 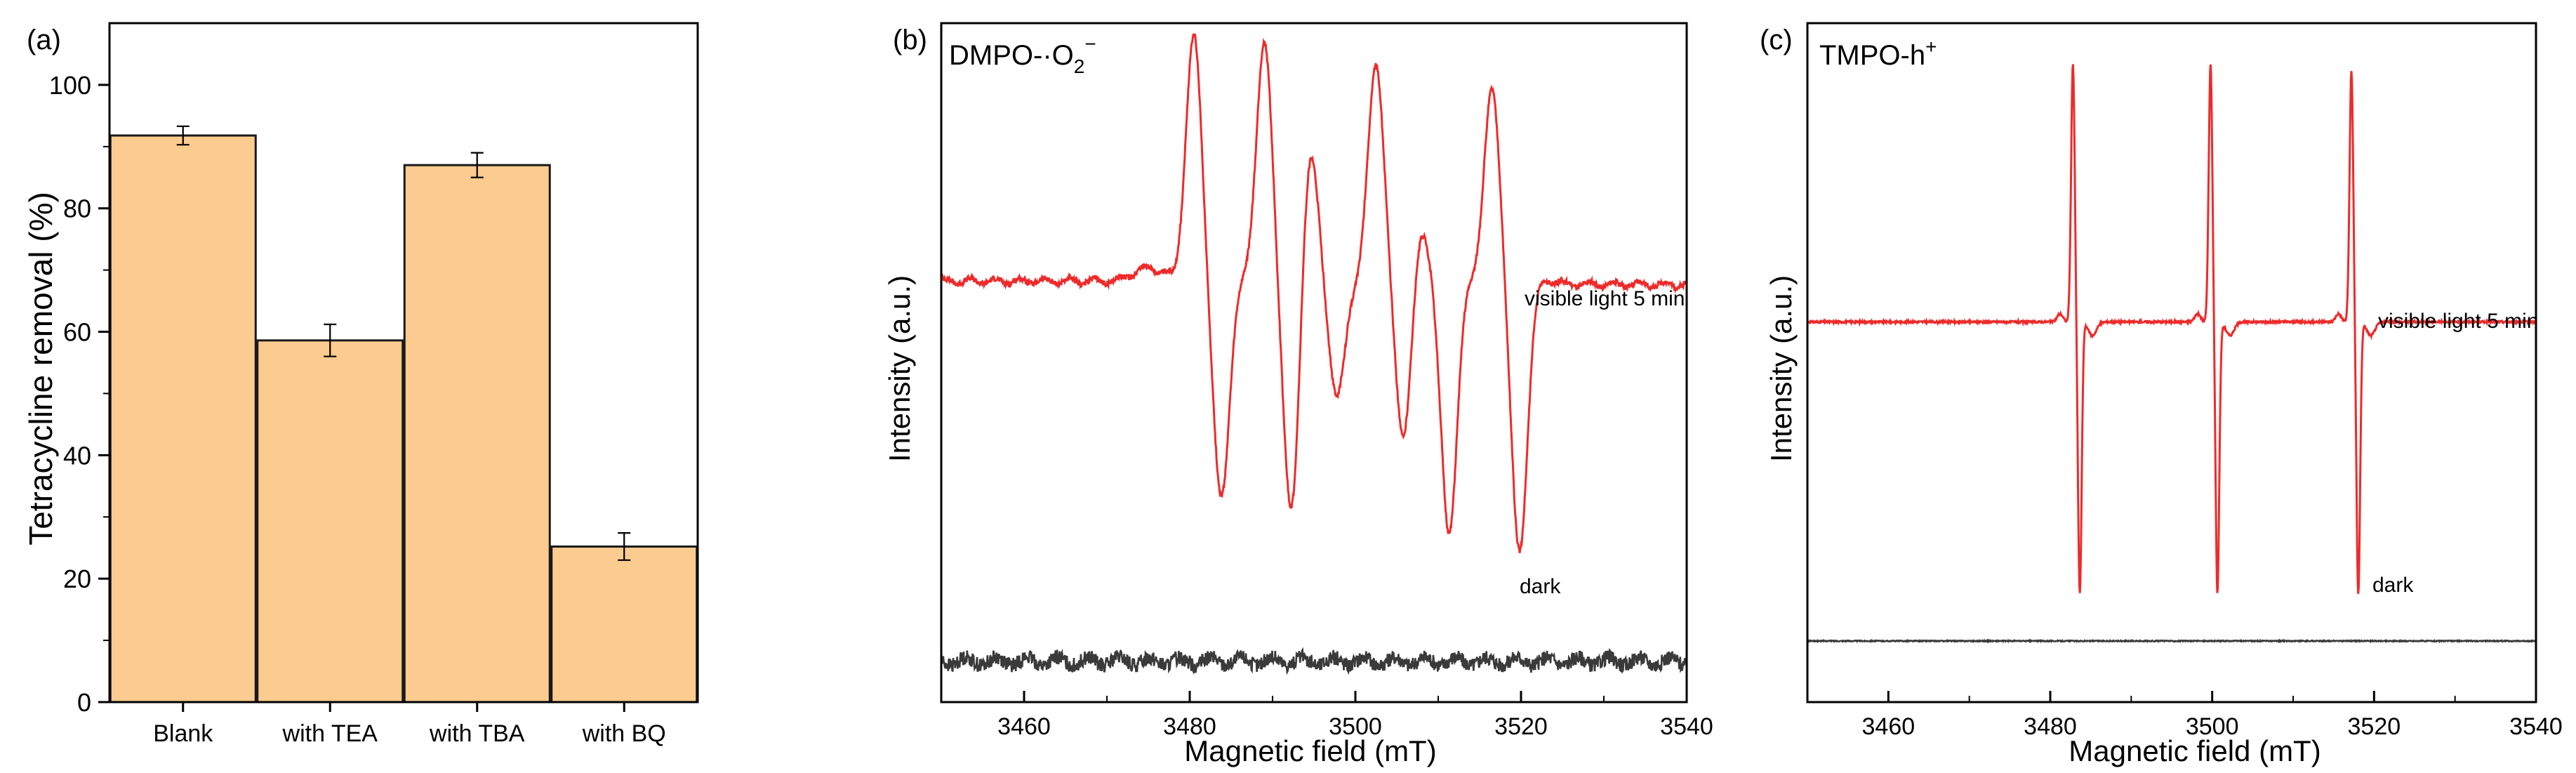 What do you see at coordinates (44, 40) in the screenshot?
I see `panel-a-label: (a)` at bounding box center [44, 40].